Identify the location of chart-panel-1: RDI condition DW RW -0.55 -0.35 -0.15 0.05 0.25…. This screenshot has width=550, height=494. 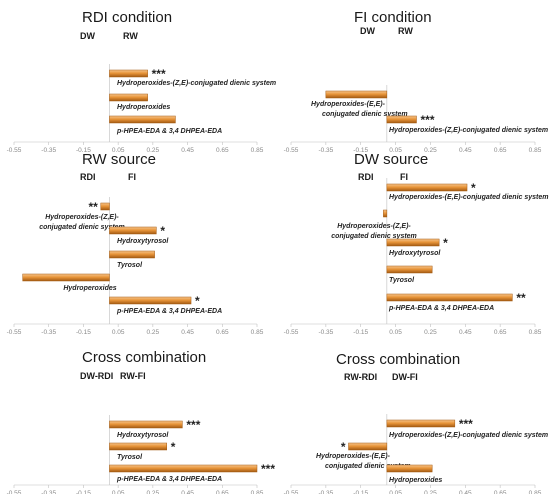
(142, 81).